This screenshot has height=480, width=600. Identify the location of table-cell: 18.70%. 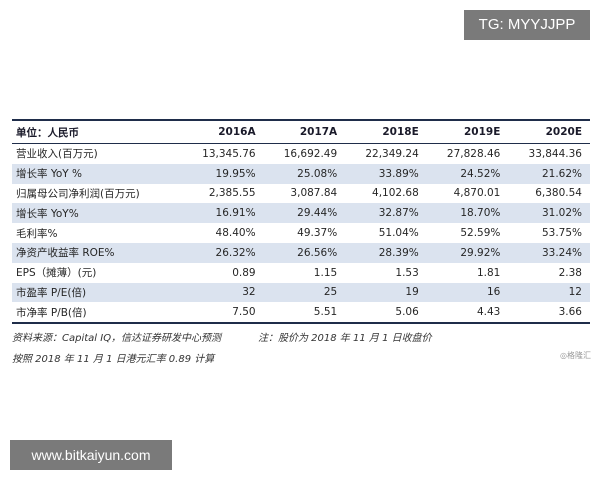
(467, 213).